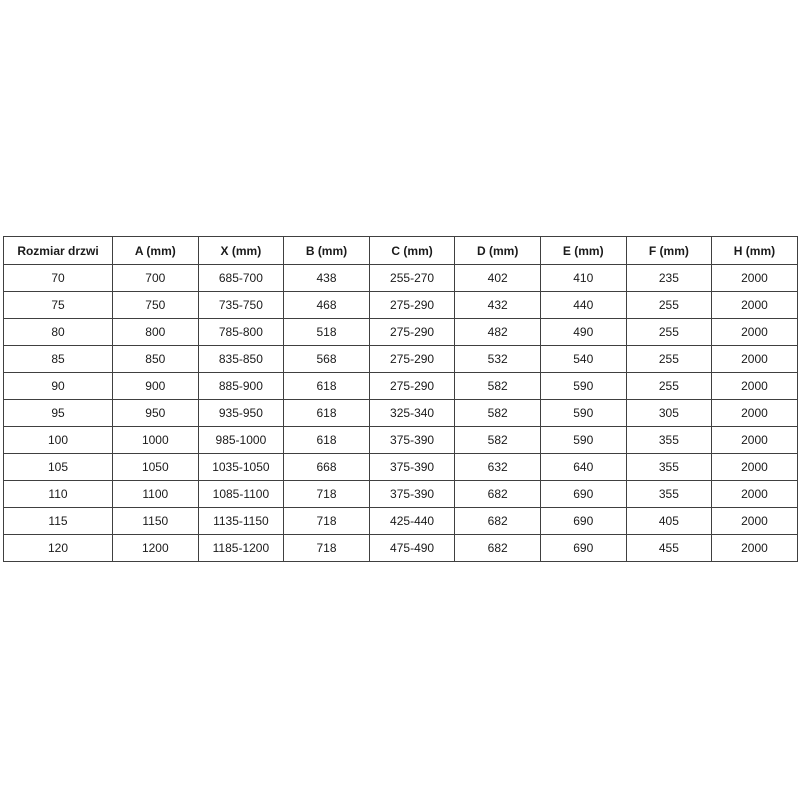 This screenshot has width=800, height=800. Describe the element at coordinates (58, 494) in the screenshot. I see `row-size-cell: 110` at that location.